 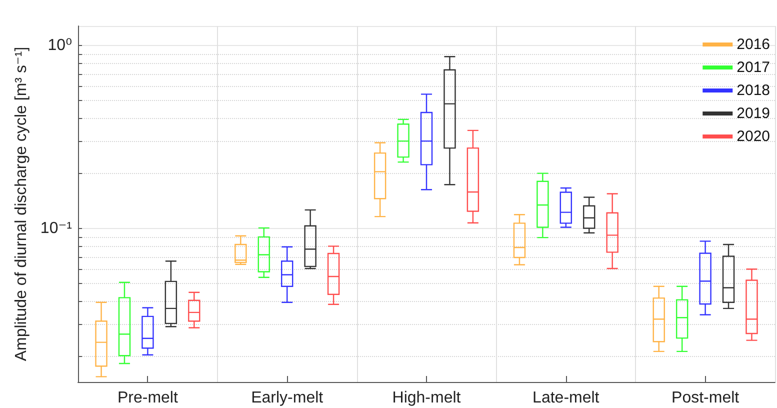 I want to click on x-tick-label: Late-melt, so click(x=566, y=398).